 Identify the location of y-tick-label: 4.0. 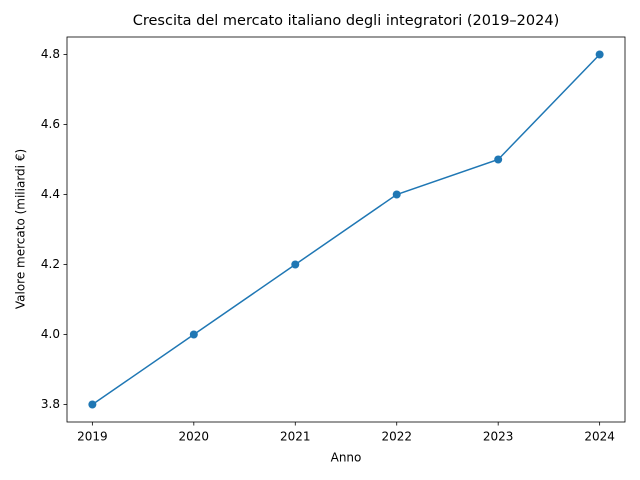
(50, 334).